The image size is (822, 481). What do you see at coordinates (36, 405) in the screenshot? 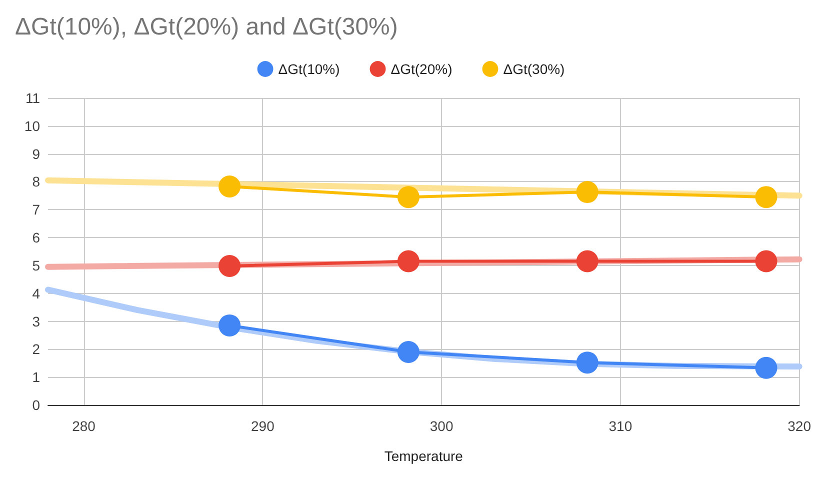
I see `y-tick-label: 0` at bounding box center [36, 405].